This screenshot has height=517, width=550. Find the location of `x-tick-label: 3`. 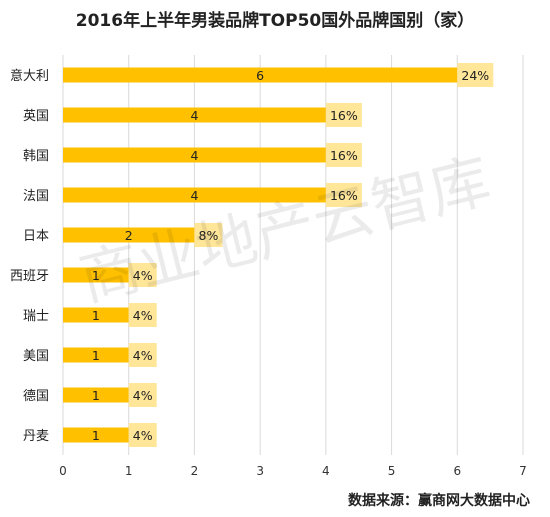

x-tick-label: 3 is located at coordinates (260, 471).